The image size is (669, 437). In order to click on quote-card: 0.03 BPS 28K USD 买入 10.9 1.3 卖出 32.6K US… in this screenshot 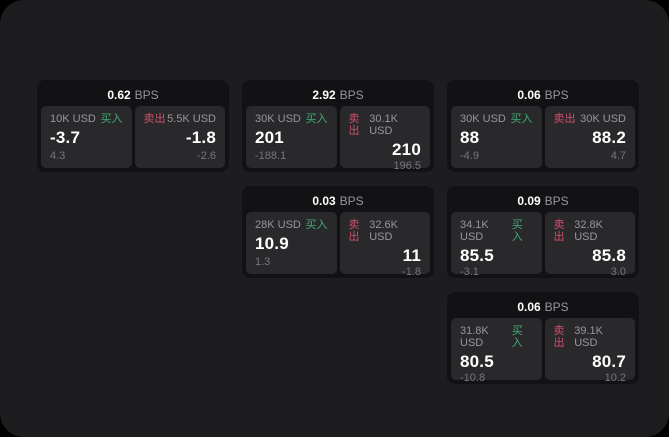, I will do `click(338, 232)`.